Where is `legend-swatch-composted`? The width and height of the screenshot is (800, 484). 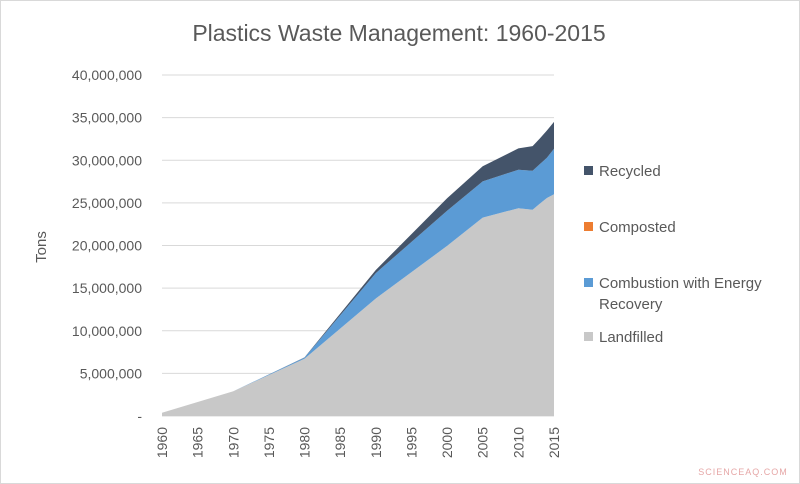 legend-swatch-composted is located at coordinates (588, 226).